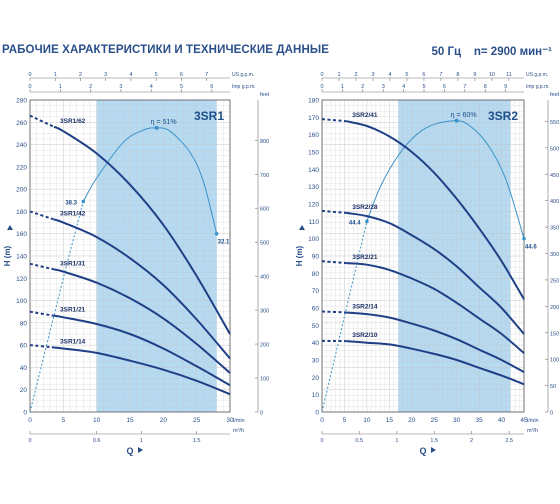  I want to click on pump-model-label: 3SR1/62, so click(73, 121).